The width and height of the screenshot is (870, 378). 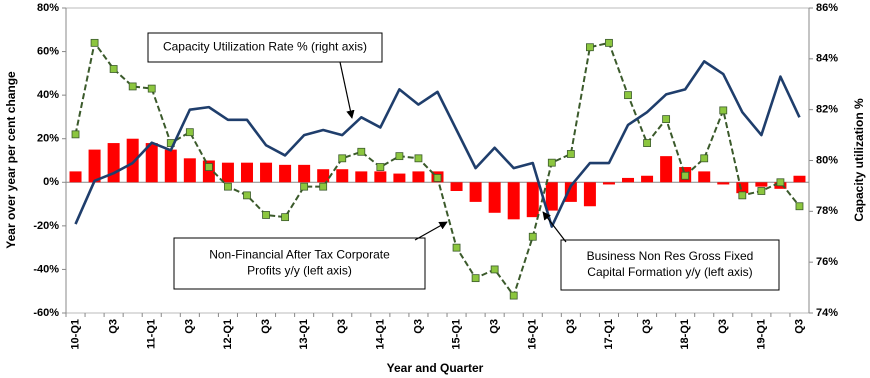 What do you see at coordinates (48, 139) in the screenshot?
I see `y-tick-label: 20%` at bounding box center [48, 139].